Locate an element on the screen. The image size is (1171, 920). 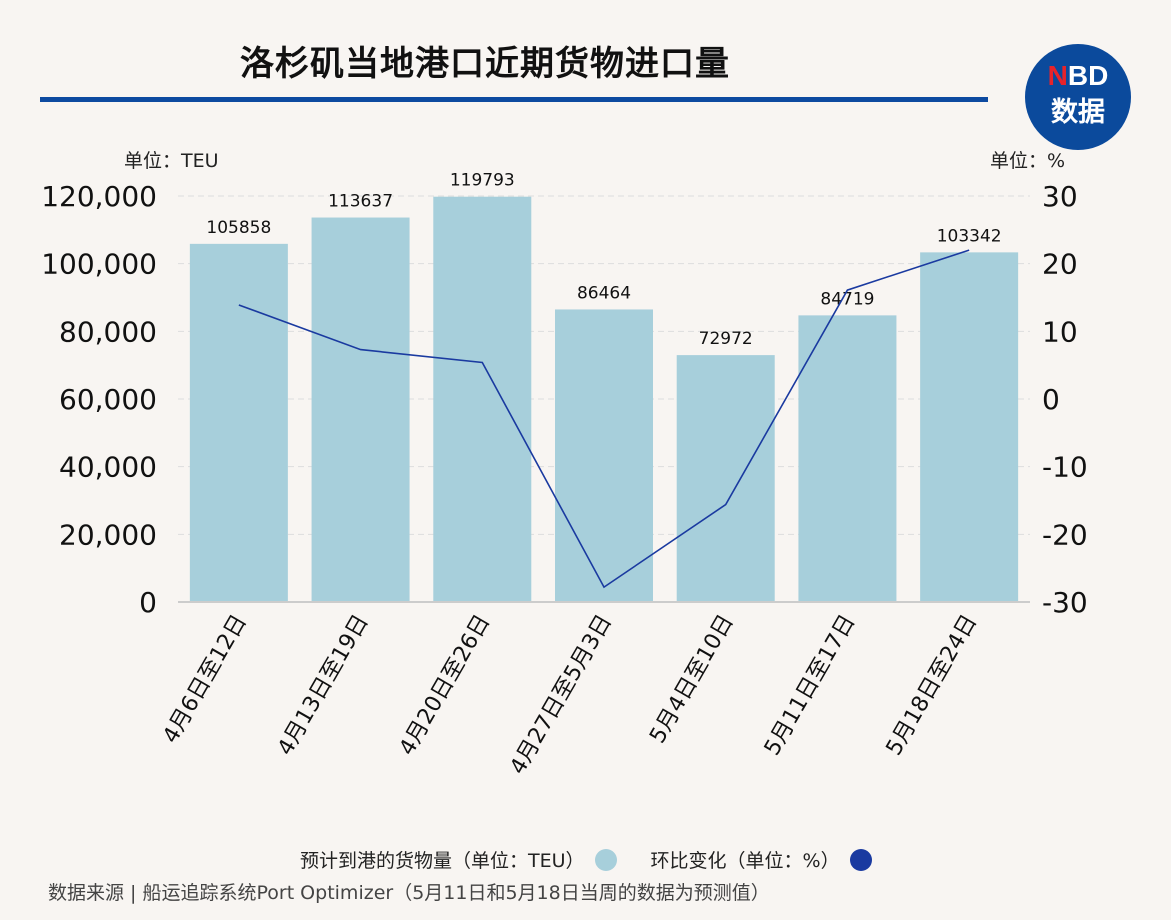
category-label: 5月4日至10日 is located at coordinates (692, 679).